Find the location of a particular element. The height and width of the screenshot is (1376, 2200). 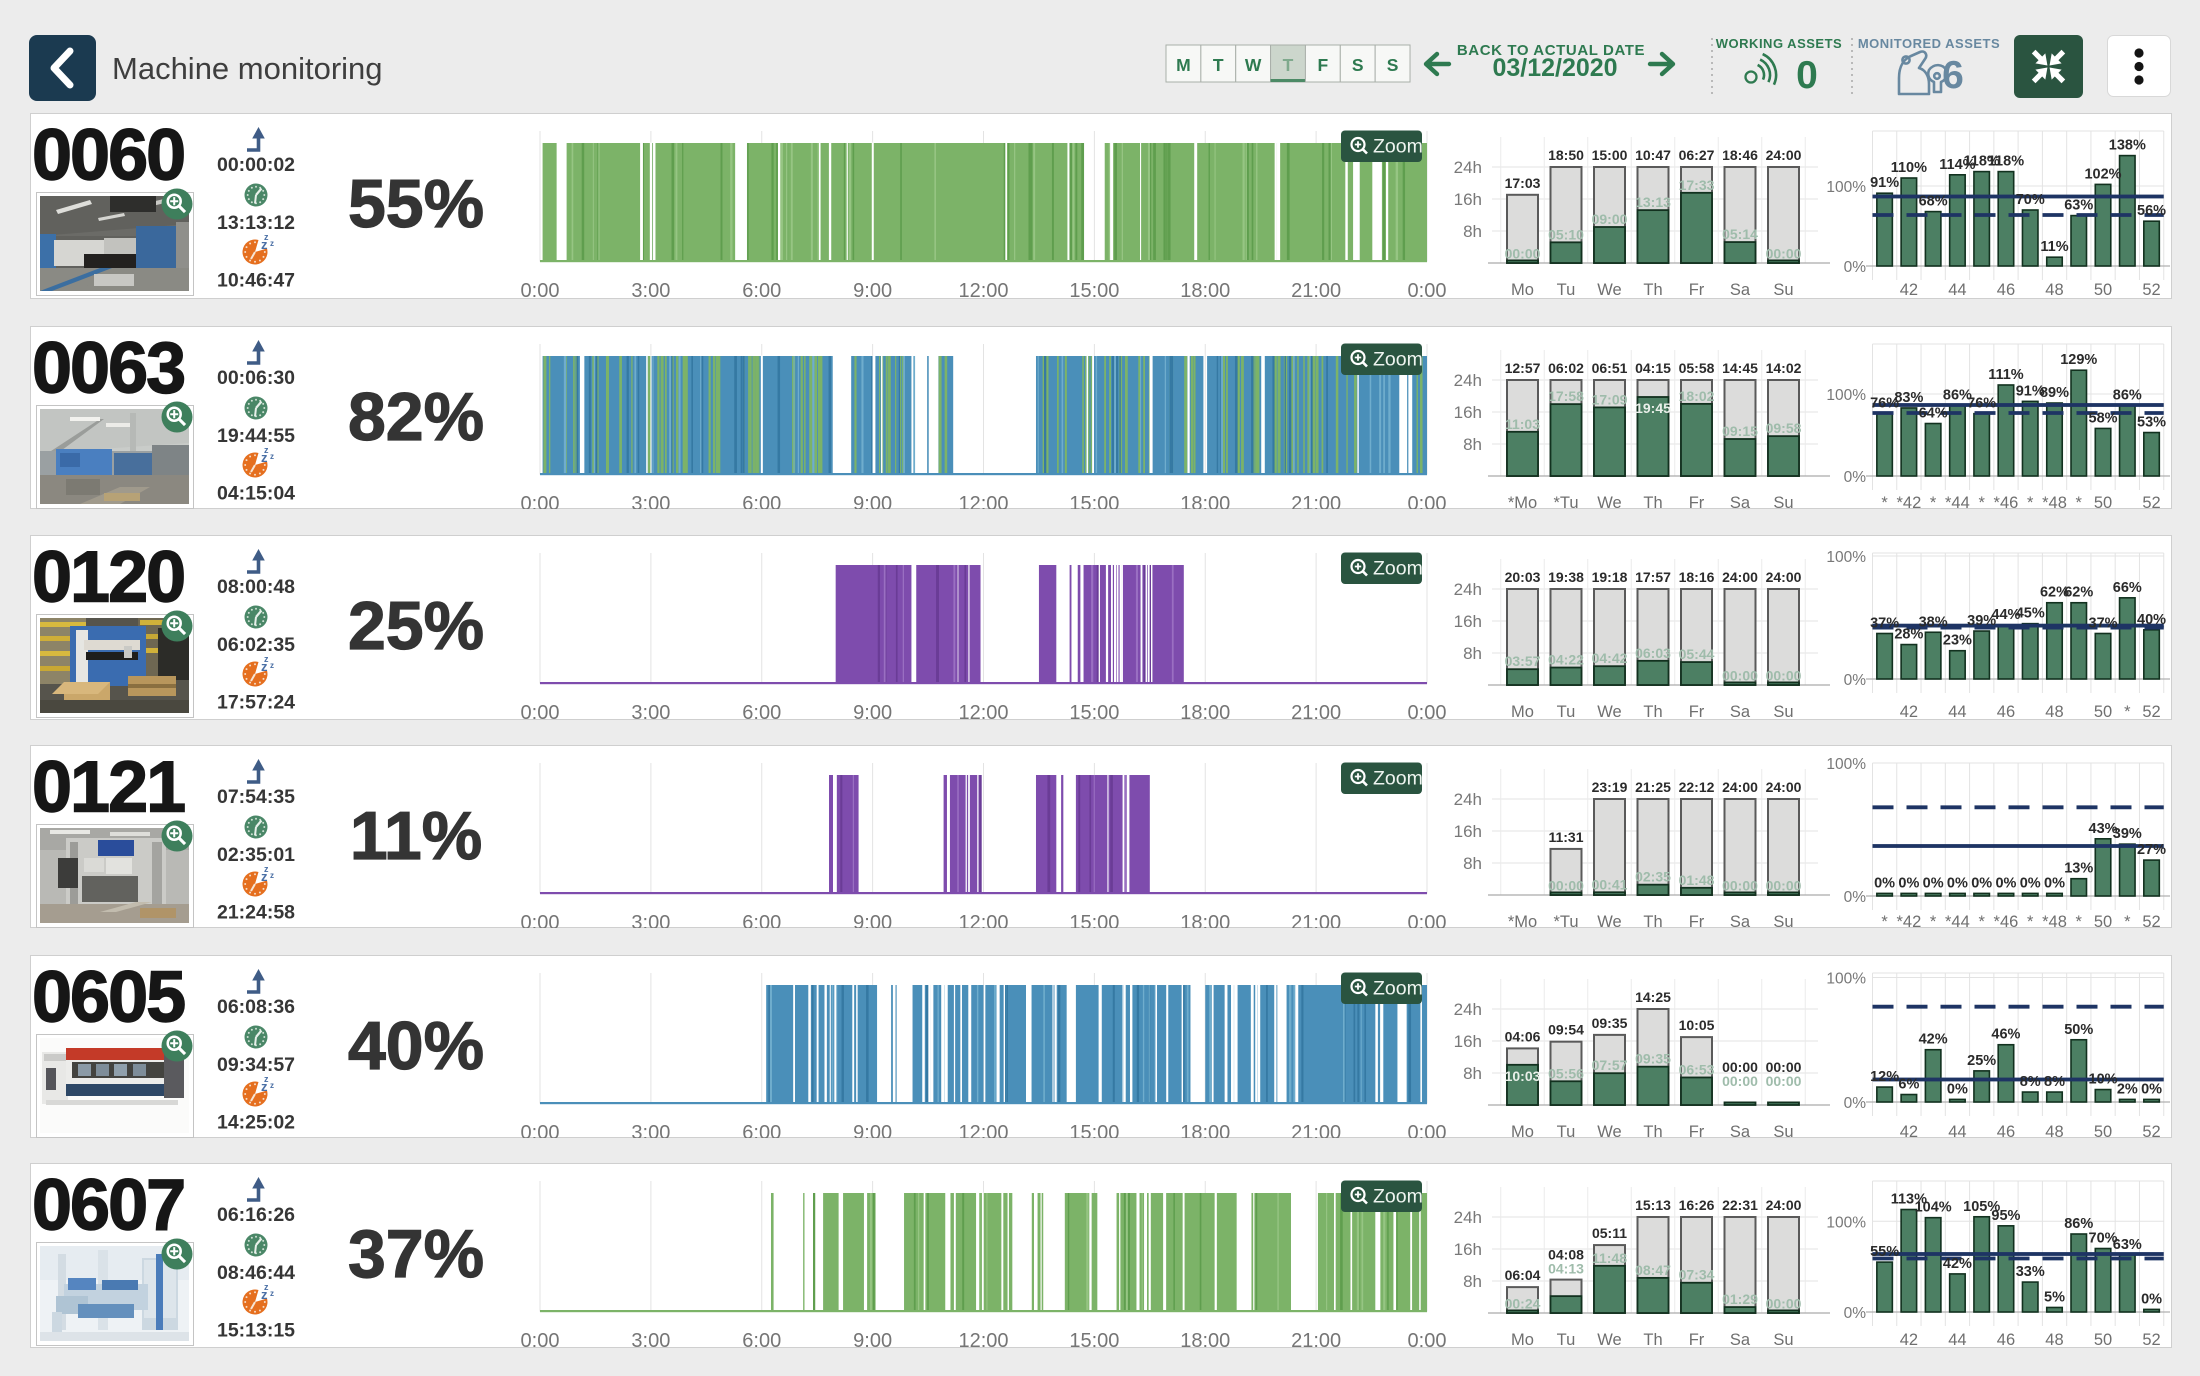

svg-text: 06:04 is located at coordinates (1523, 1275).